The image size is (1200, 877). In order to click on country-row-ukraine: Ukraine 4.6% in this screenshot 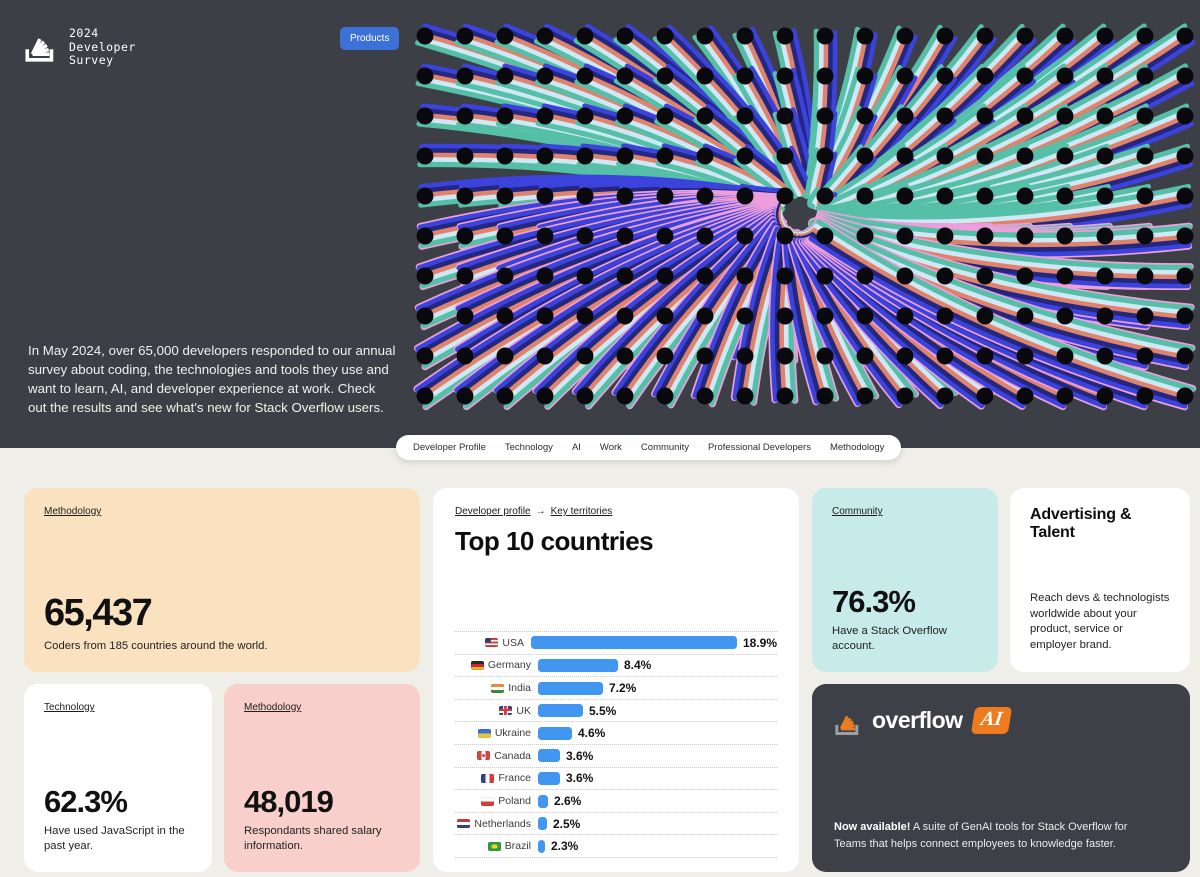, I will do `click(616, 734)`.